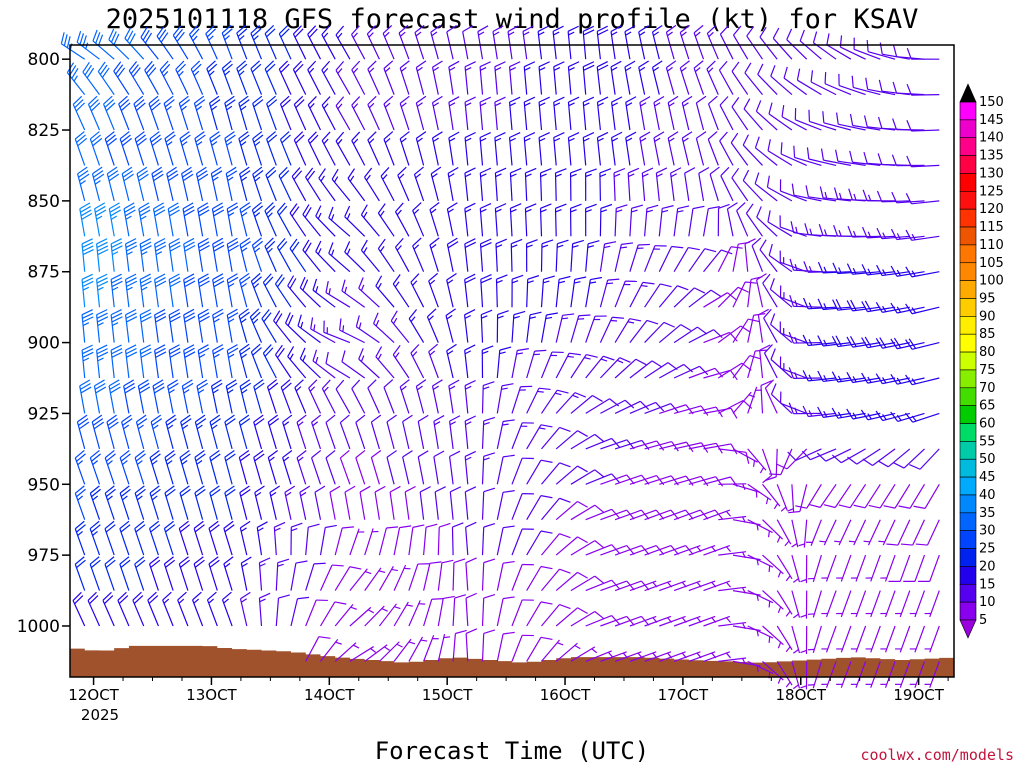  Describe the element at coordinates (991, 245) in the screenshot. I see `colorbar-label: 110` at that location.